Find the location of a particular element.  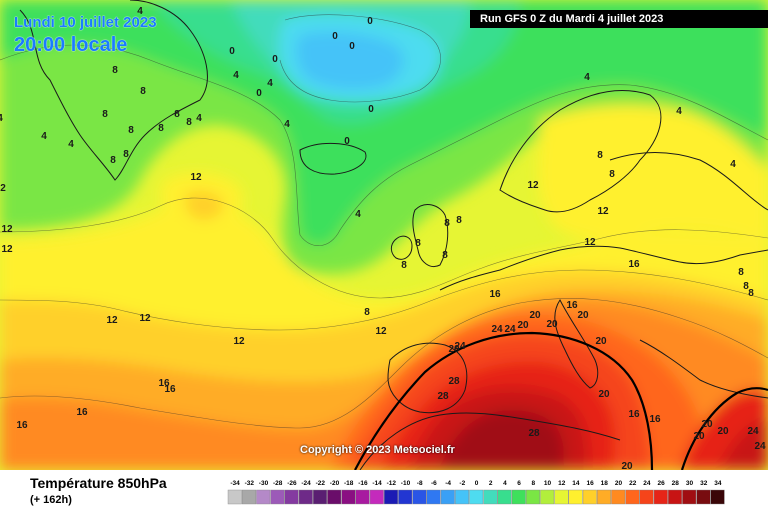

scale-tick-label: -10 is located at coordinates (406, 483).